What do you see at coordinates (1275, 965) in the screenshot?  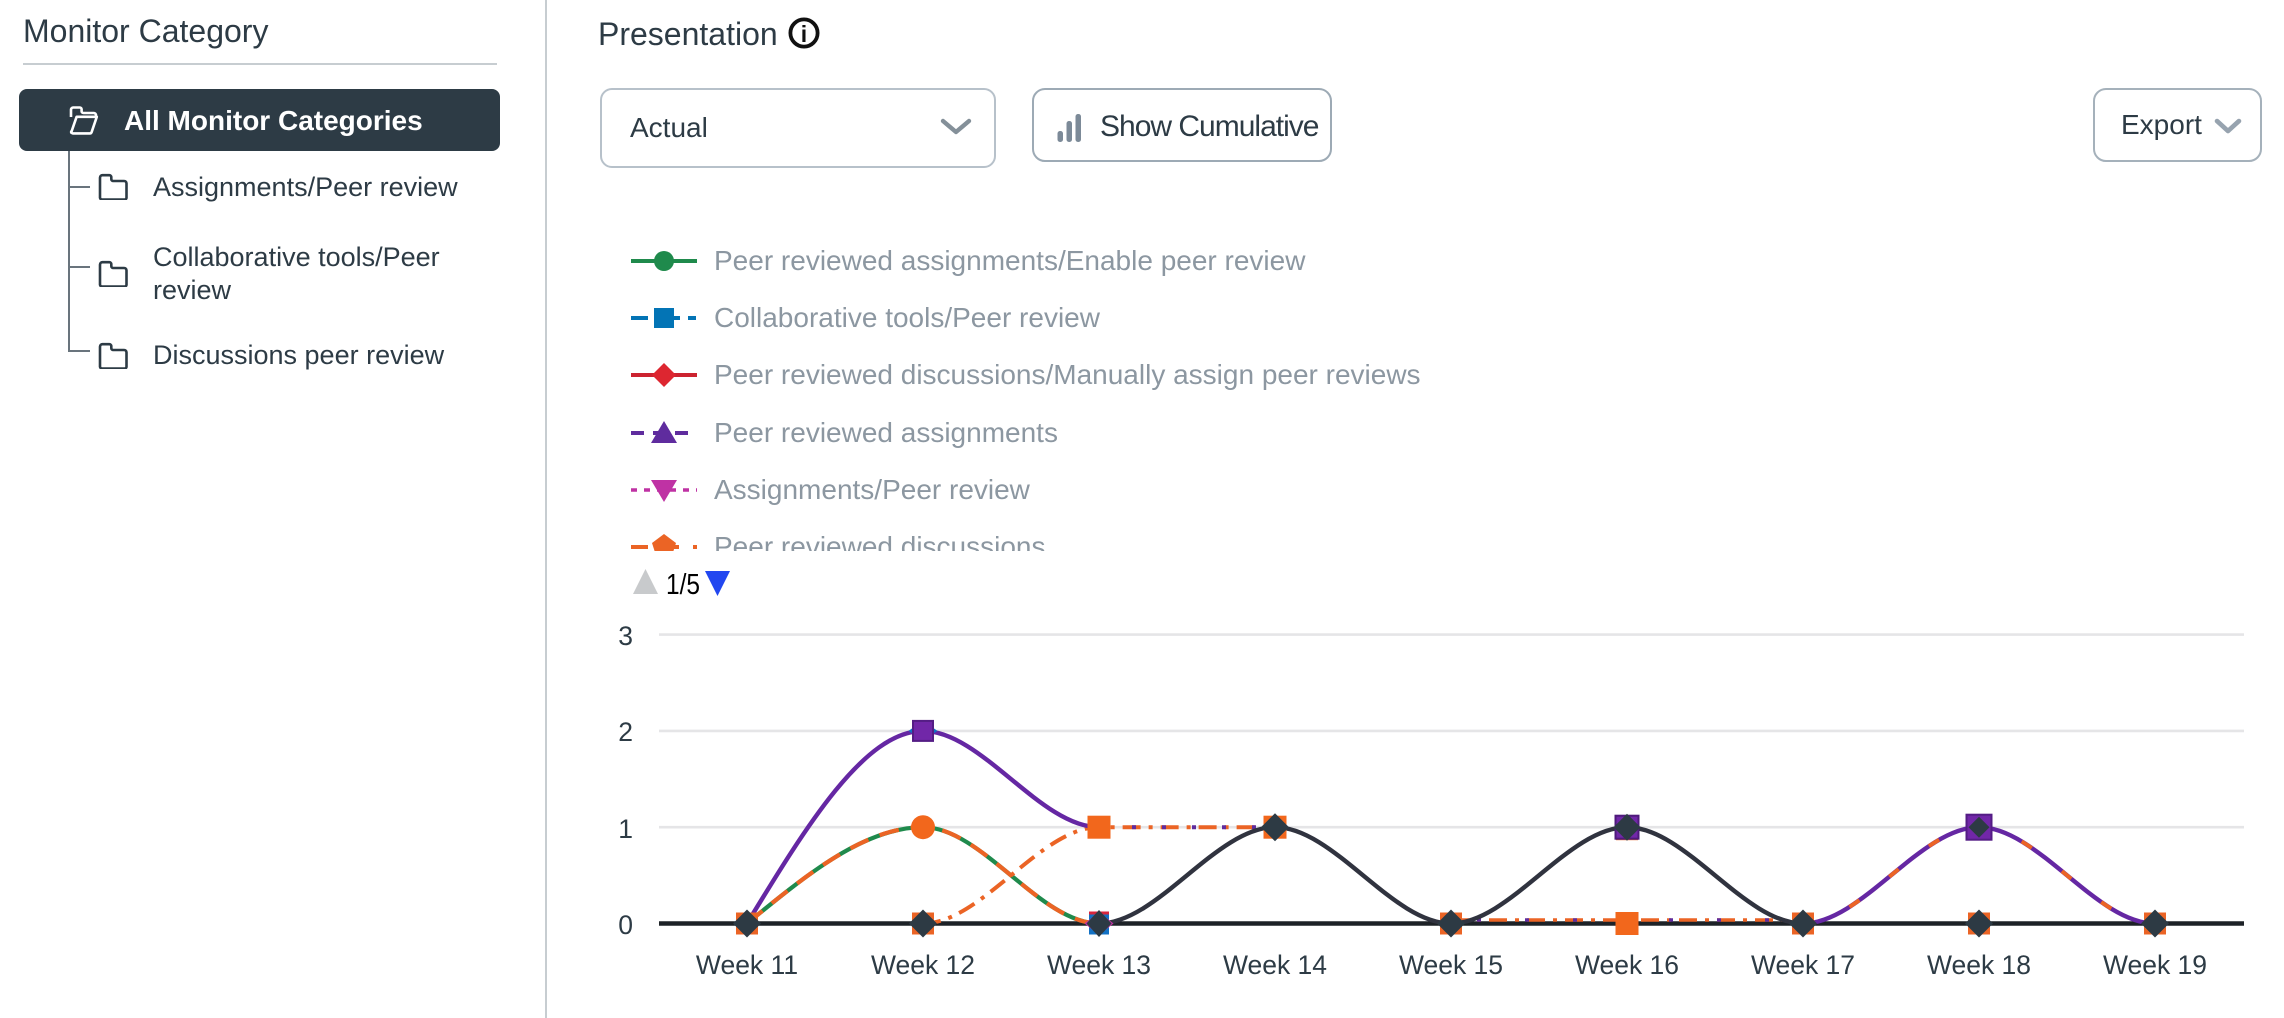 I see `svg-text: Week 14` at bounding box center [1275, 965].